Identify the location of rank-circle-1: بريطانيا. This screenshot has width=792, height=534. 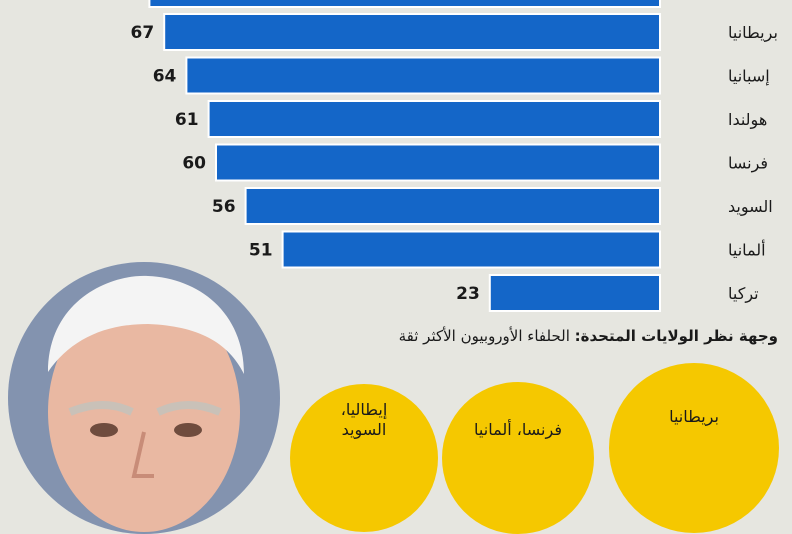
(694, 448).